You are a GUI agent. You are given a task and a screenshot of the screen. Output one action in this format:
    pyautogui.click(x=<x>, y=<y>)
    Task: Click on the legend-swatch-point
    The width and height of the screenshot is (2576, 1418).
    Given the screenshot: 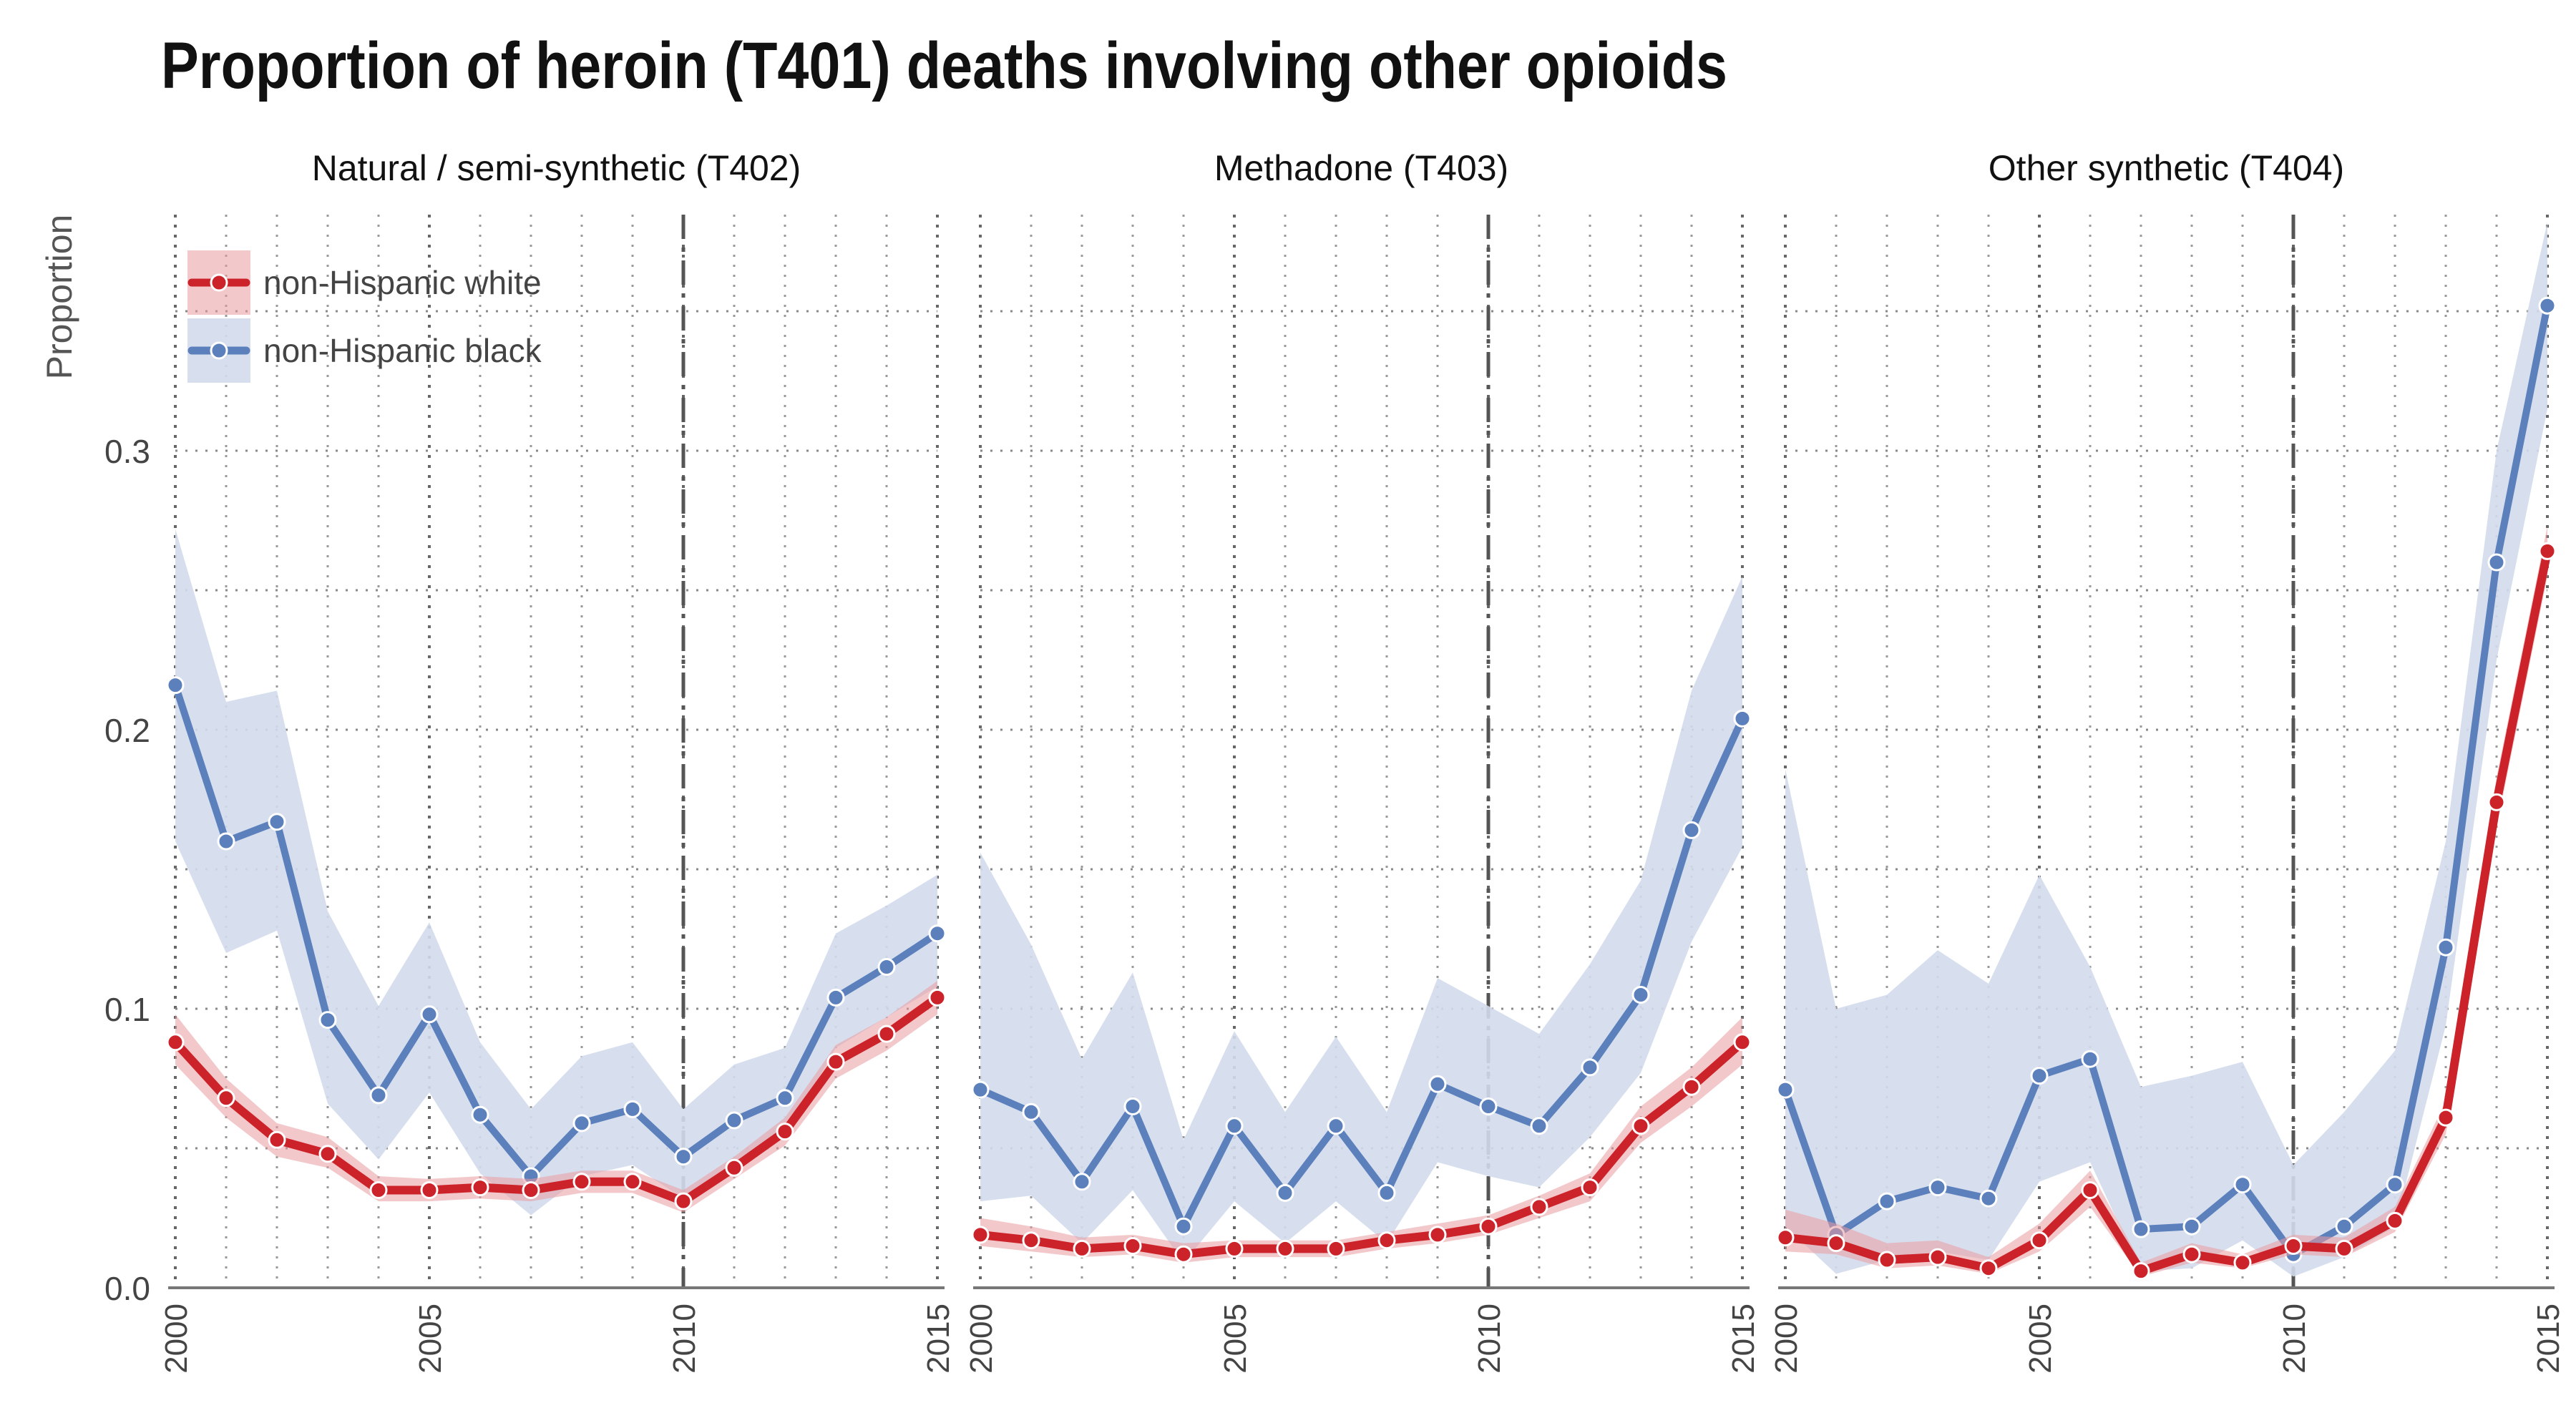 What is the action you would take?
    pyautogui.click(x=219, y=350)
    